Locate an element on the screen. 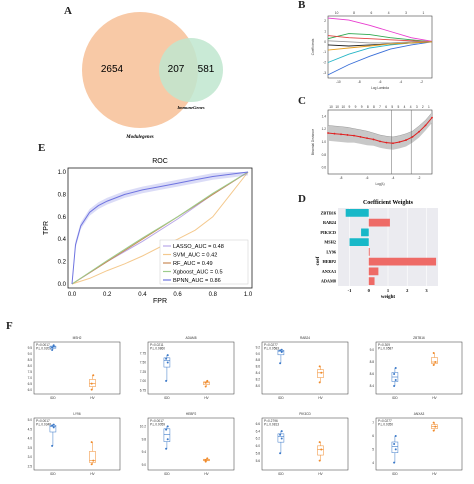 This screenshot has width=474, height=484. subplot-title: ZBTB16 is located at coordinates (419, 338).